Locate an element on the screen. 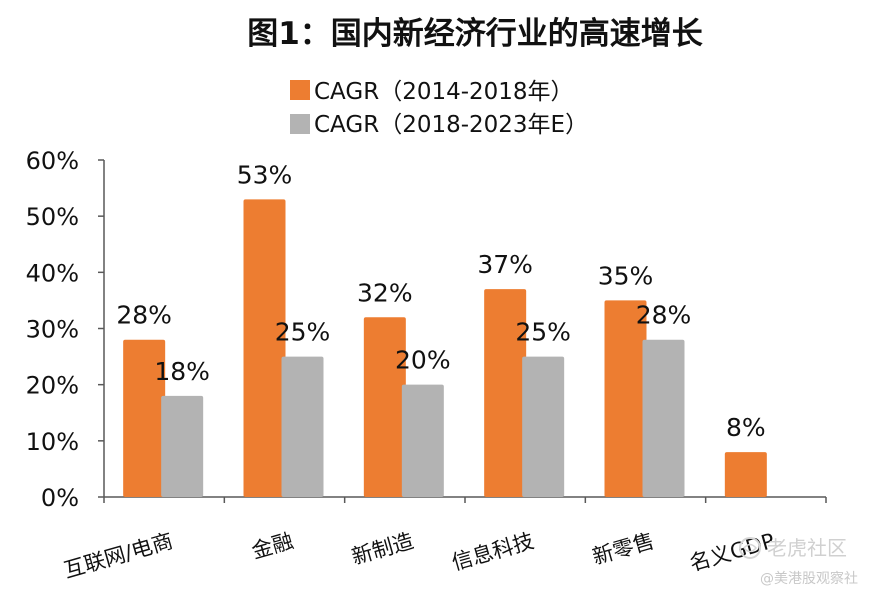 The width and height of the screenshot is (875, 599). watermark-logo-icon is located at coordinates (750, 548).